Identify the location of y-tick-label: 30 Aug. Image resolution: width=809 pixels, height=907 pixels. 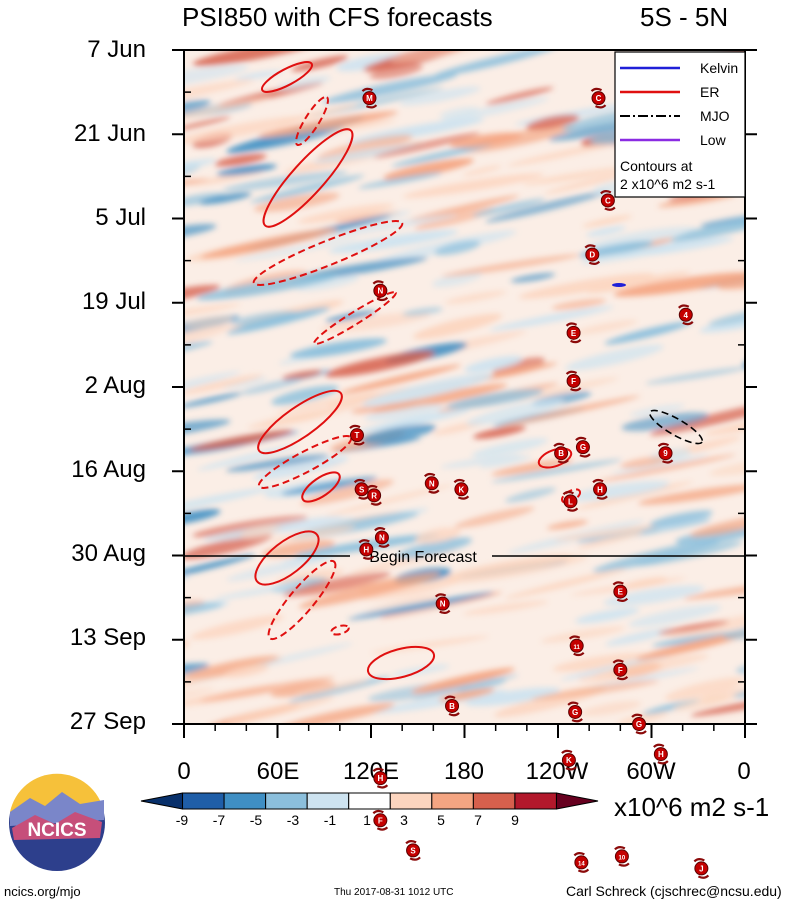
(108, 553).